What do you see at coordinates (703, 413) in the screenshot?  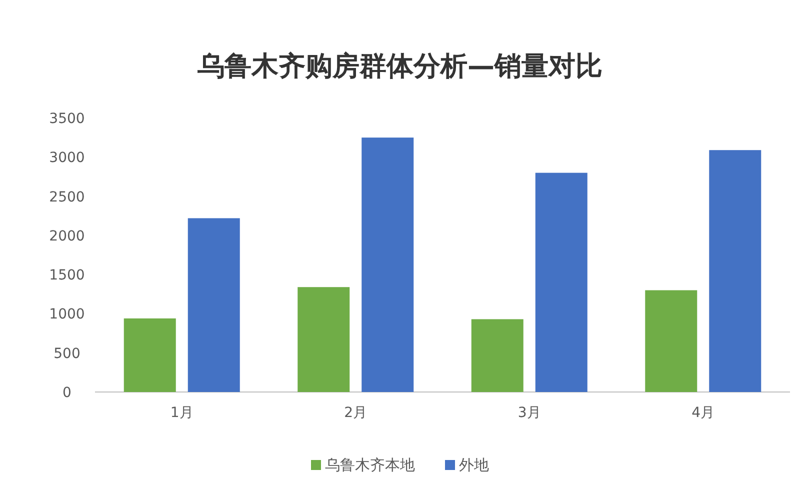 I see `x-tick-label: 4月` at bounding box center [703, 413].